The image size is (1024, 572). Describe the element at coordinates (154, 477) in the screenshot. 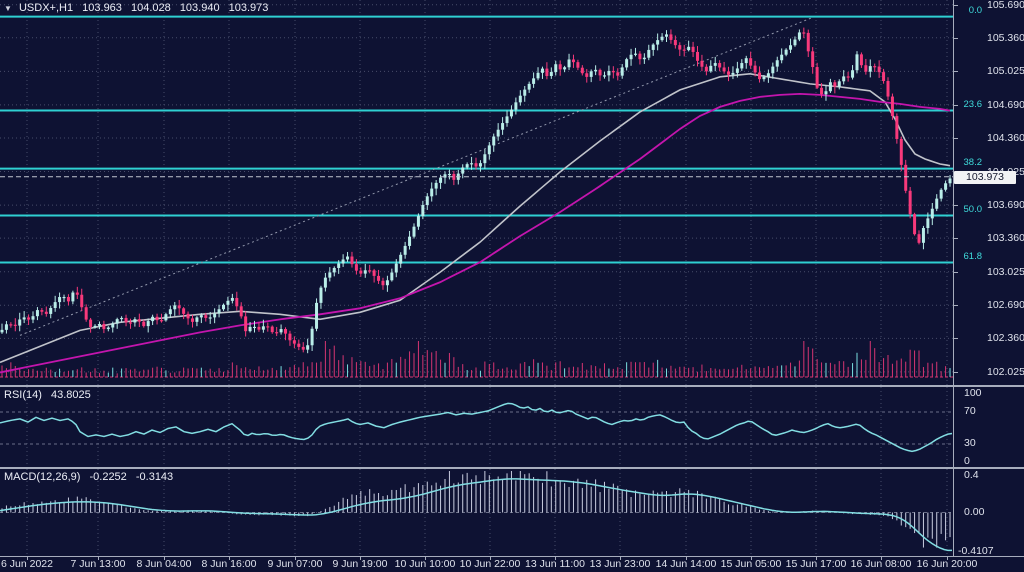

I see `macd-signal-value: -0.3143` at that location.